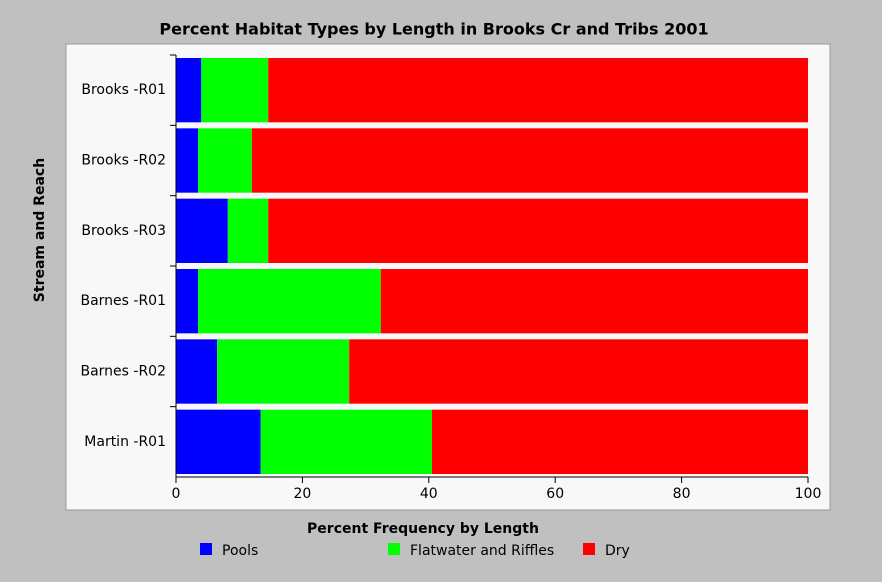 Image resolution: width=882 pixels, height=582 pixels. What do you see at coordinates (240, 551) in the screenshot?
I see `legend-label: Pools` at bounding box center [240, 551].